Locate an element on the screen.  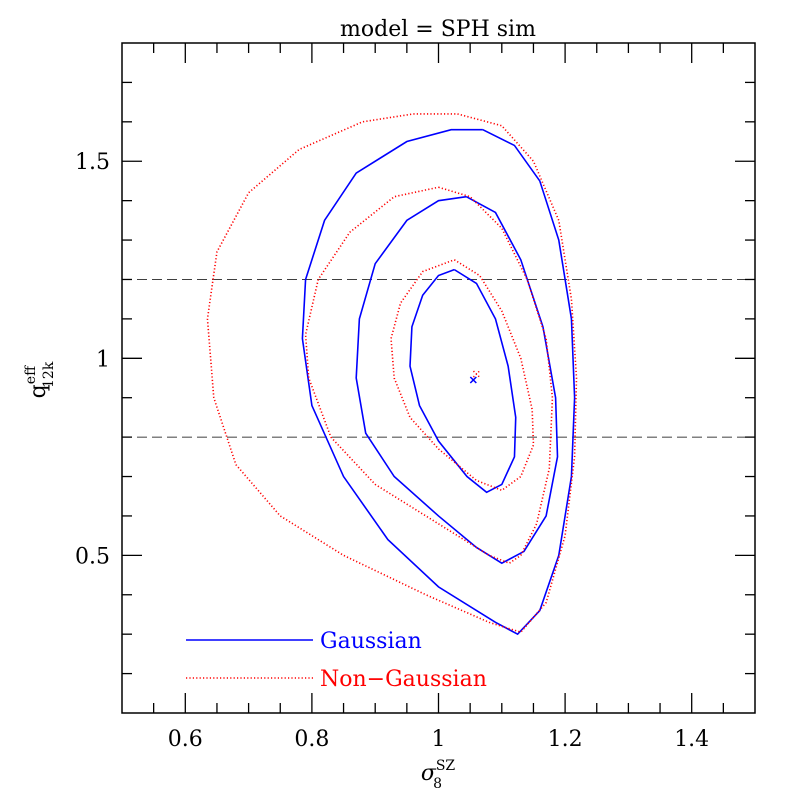
x-label-sub: 8 is located at coordinates (437, 784).